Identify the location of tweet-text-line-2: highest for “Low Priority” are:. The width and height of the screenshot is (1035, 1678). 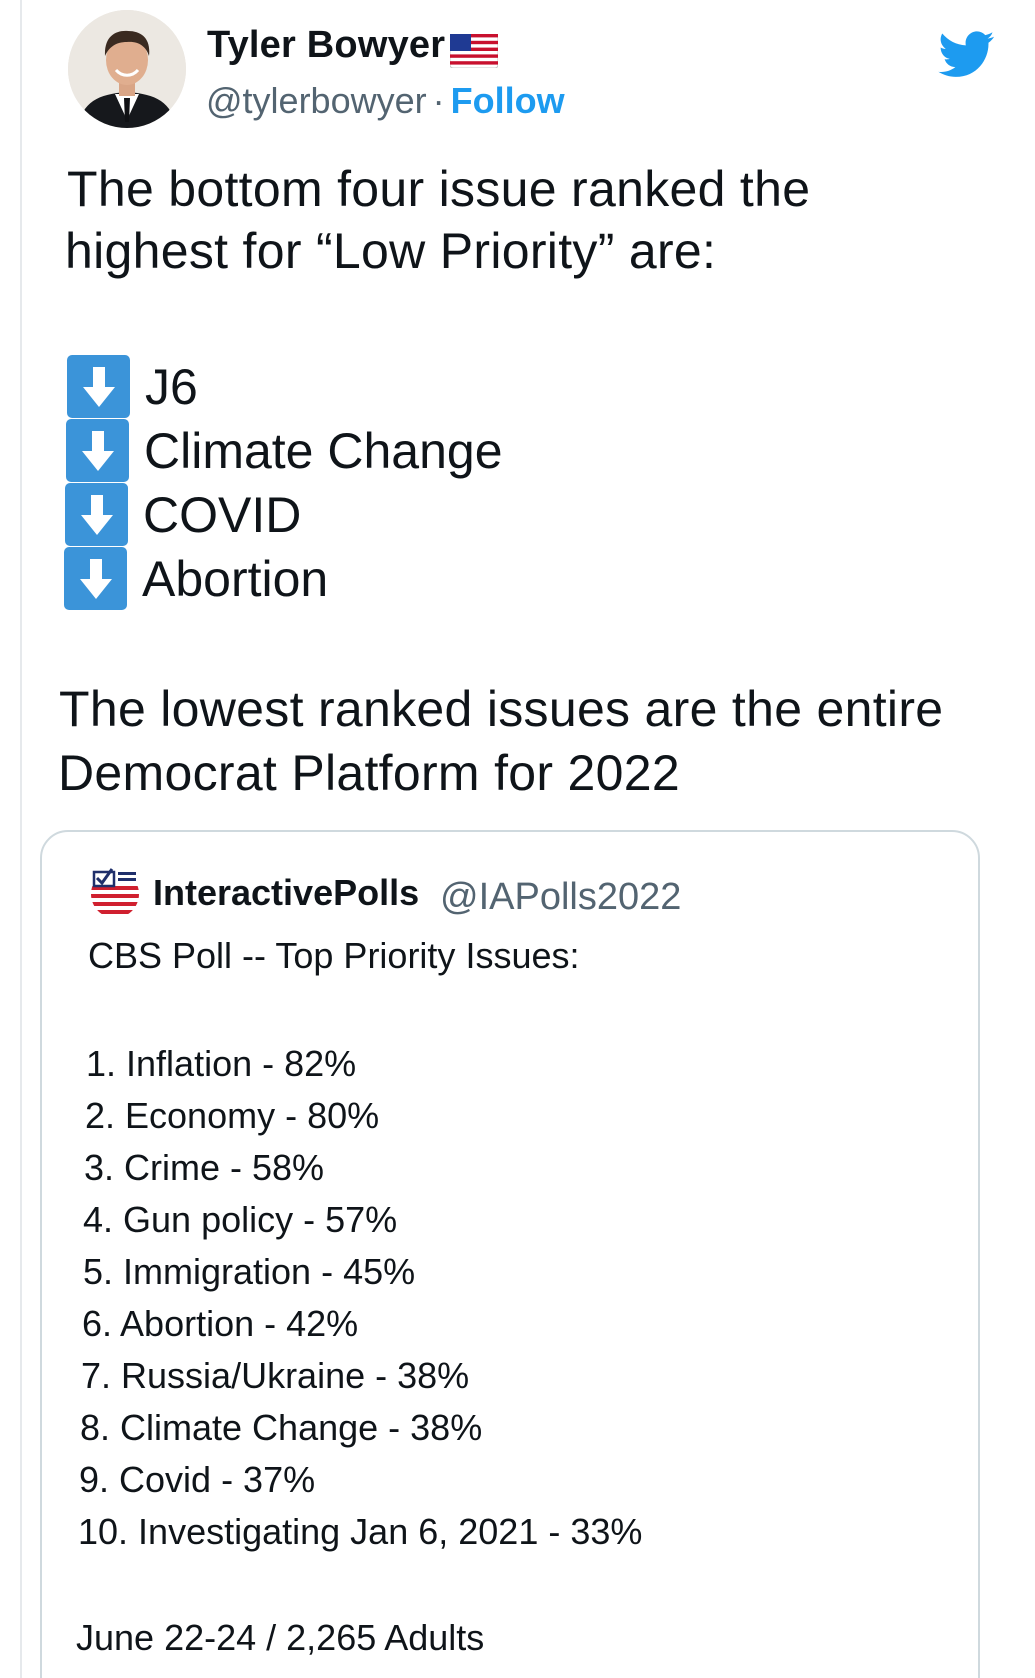
(391, 251).